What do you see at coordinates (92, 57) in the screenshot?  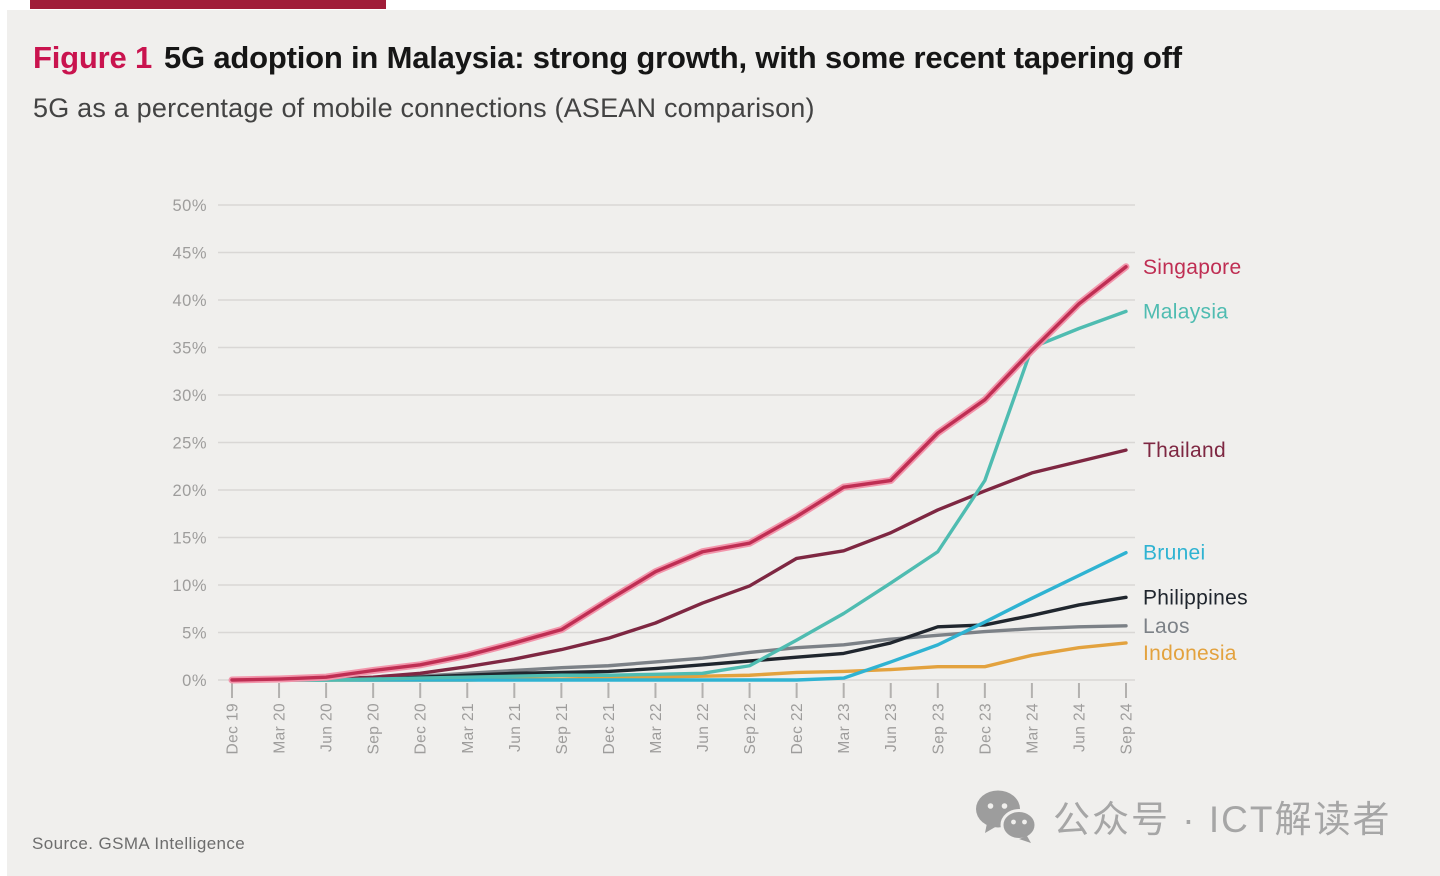 I see `figure-number-label: Figure 1` at bounding box center [92, 57].